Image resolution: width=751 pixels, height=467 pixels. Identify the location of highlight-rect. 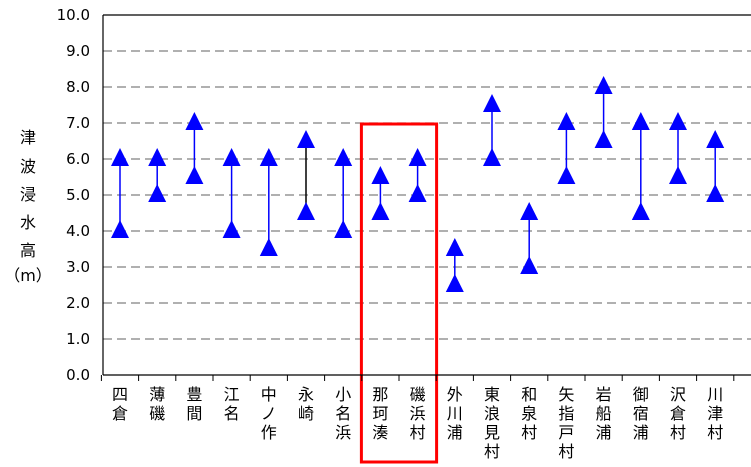
(399, 293).